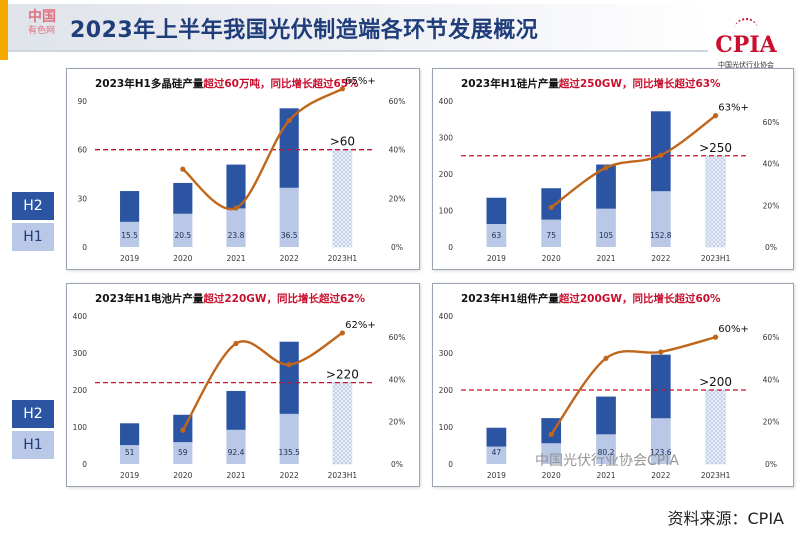 The width and height of the screenshot is (800, 537). What do you see at coordinates (4, 30) in the screenshot?
I see `top-accent-bar` at bounding box center [4, 30].